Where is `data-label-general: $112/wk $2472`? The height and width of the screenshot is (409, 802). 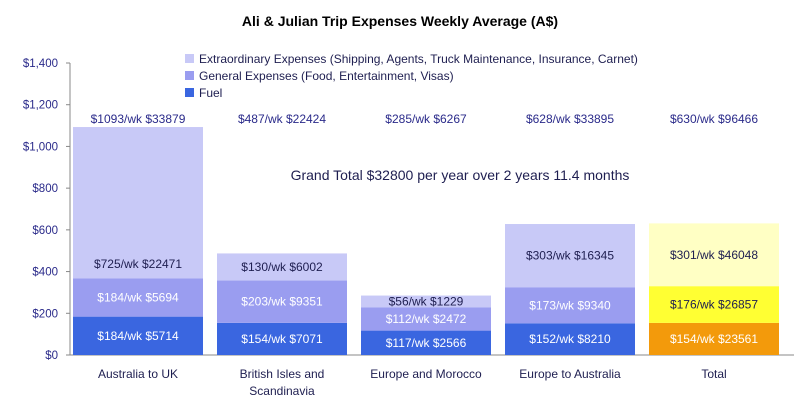 data-label-general: $112/wk $2472 is located at coordinates (426, 319).